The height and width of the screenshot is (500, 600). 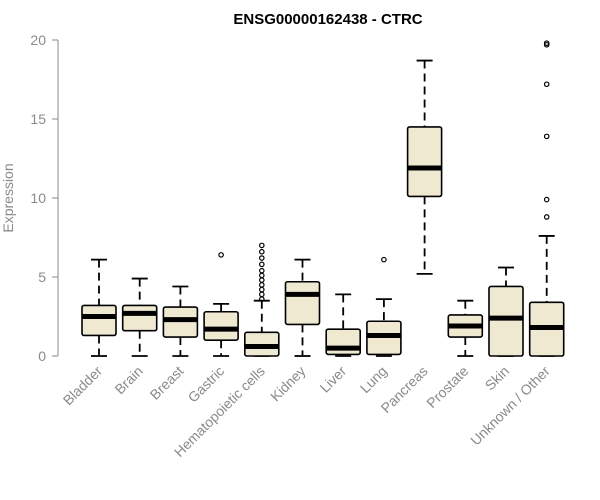 What do you see at coordinates (262, 299) in the screenshot?
I see `box-hematopoietic-cells` at bounding box center [262, 299].